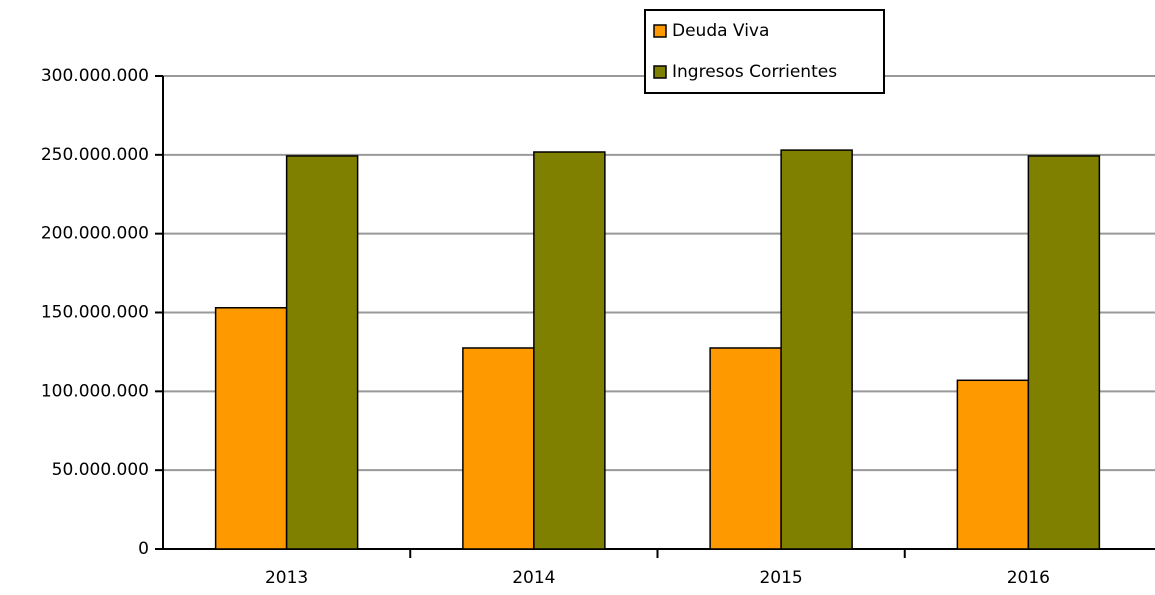 The width and height of the screenshot is (1155, 595). What do you see at coordinates (754, 72) in the screenshot?
I see `legend-label: Ingresos Corrientes` at bounding box center [754, 72].